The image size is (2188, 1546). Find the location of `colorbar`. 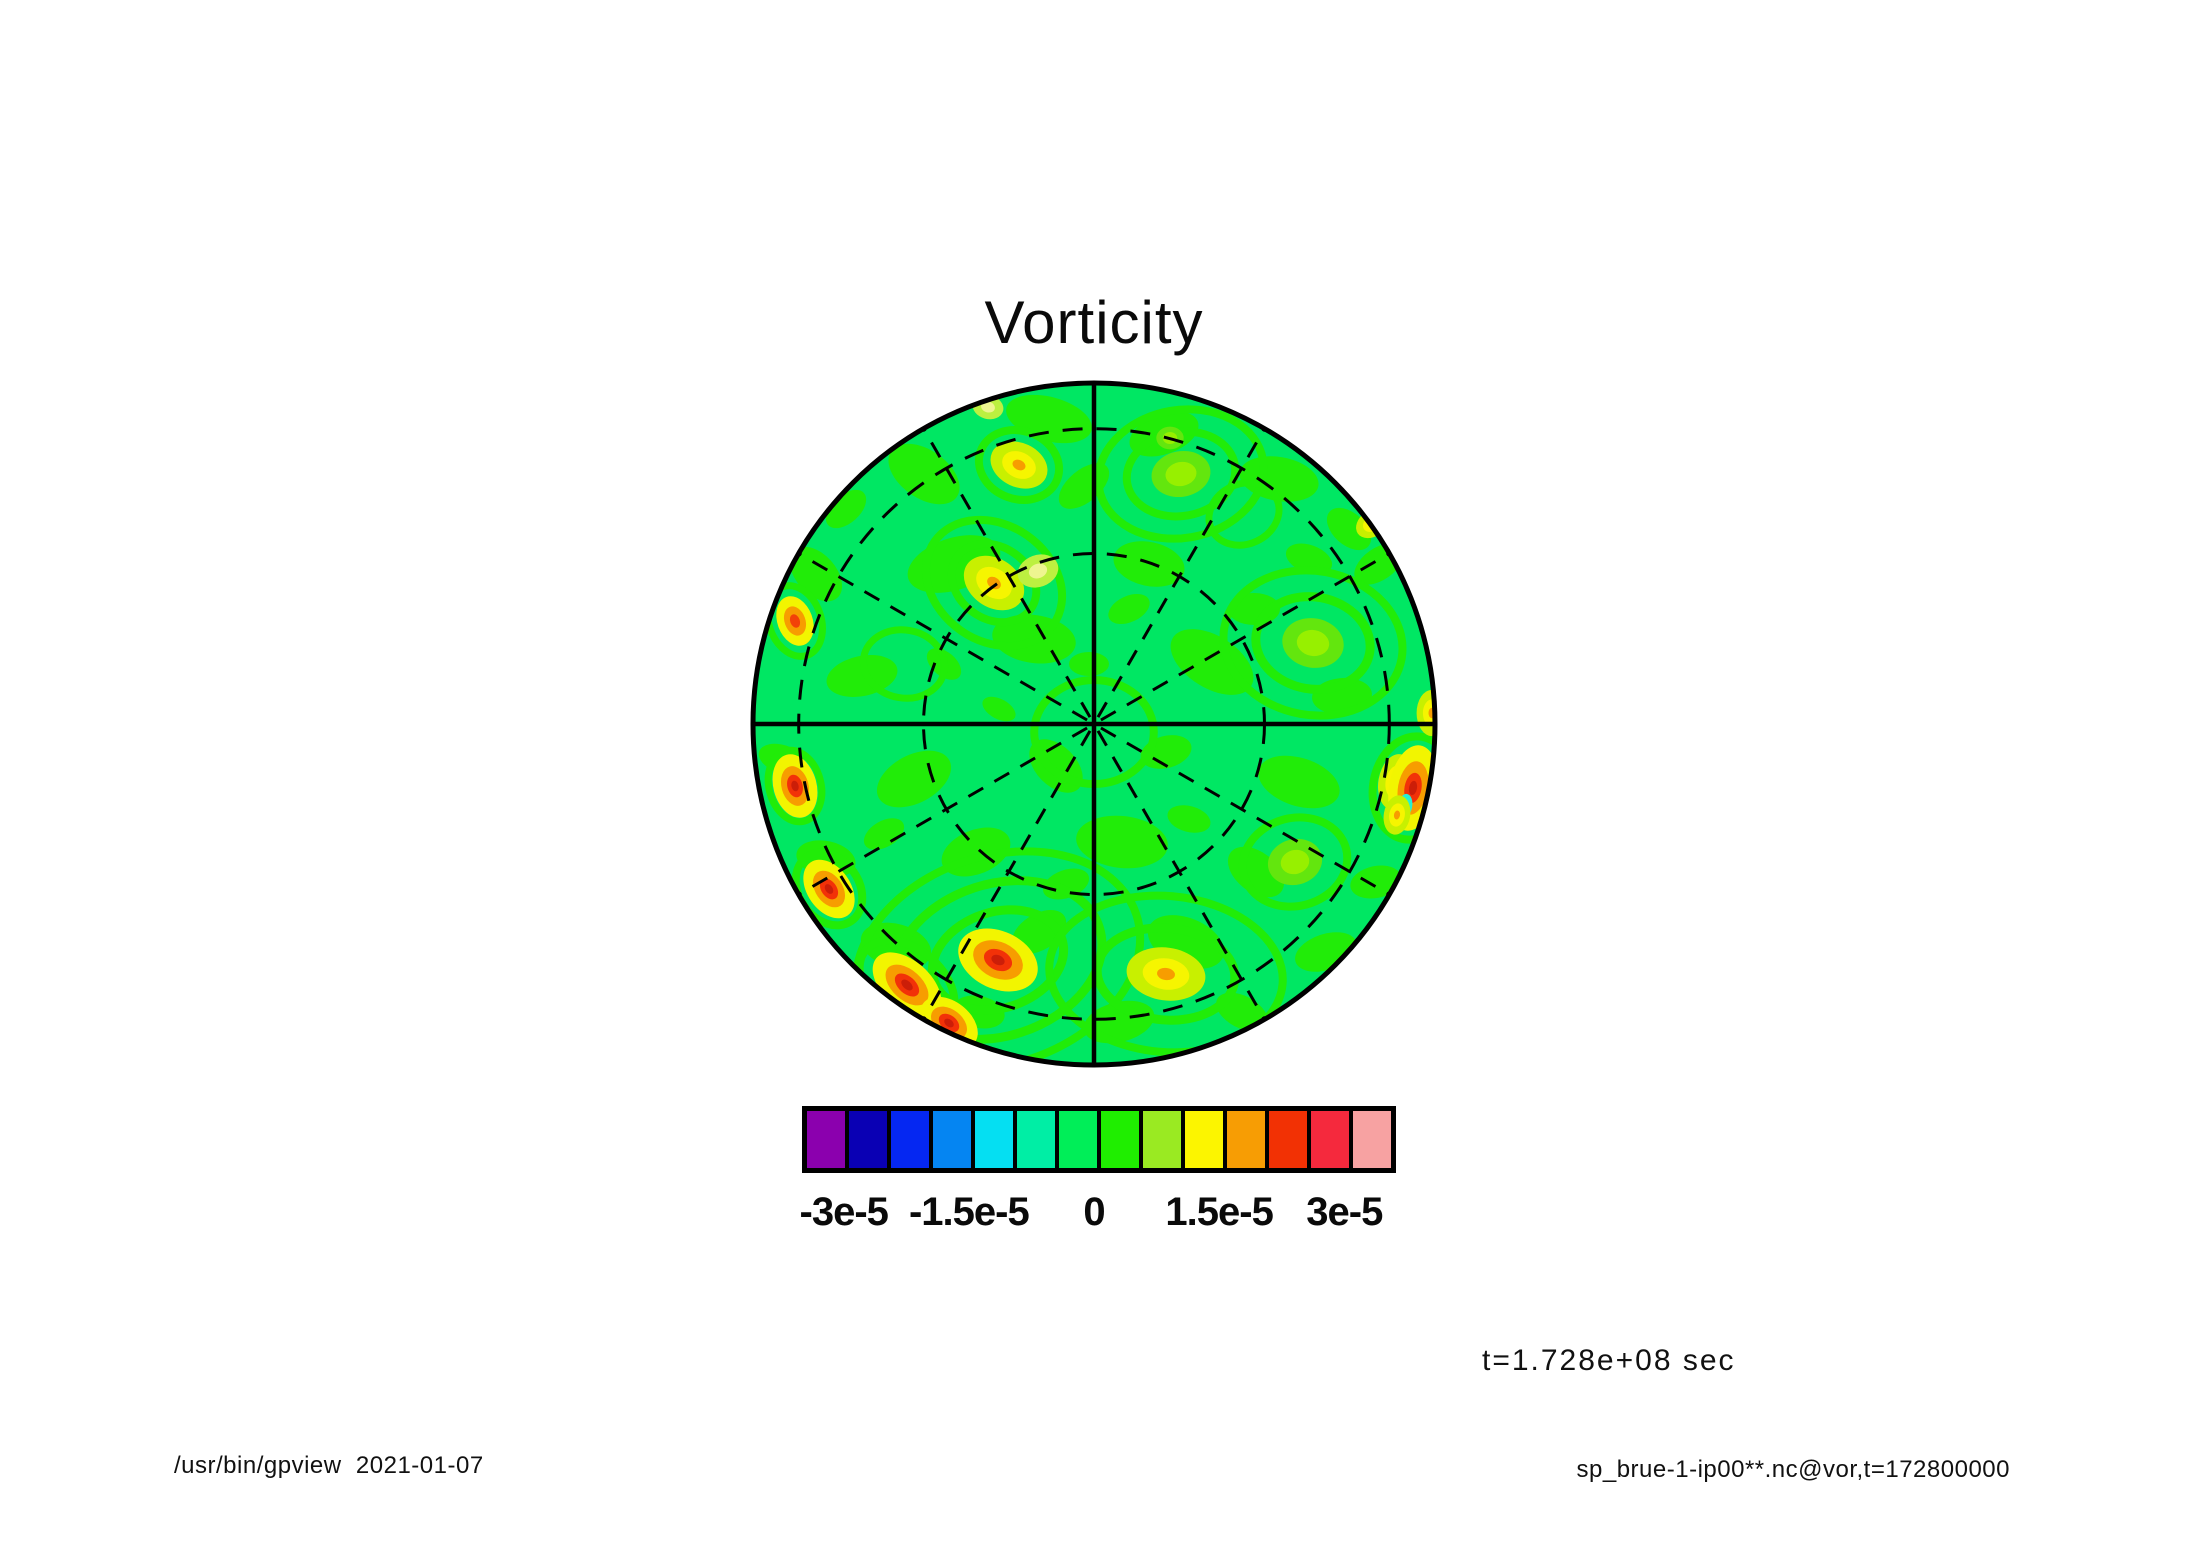

colorbar is located at coordinates (1099, 1139).